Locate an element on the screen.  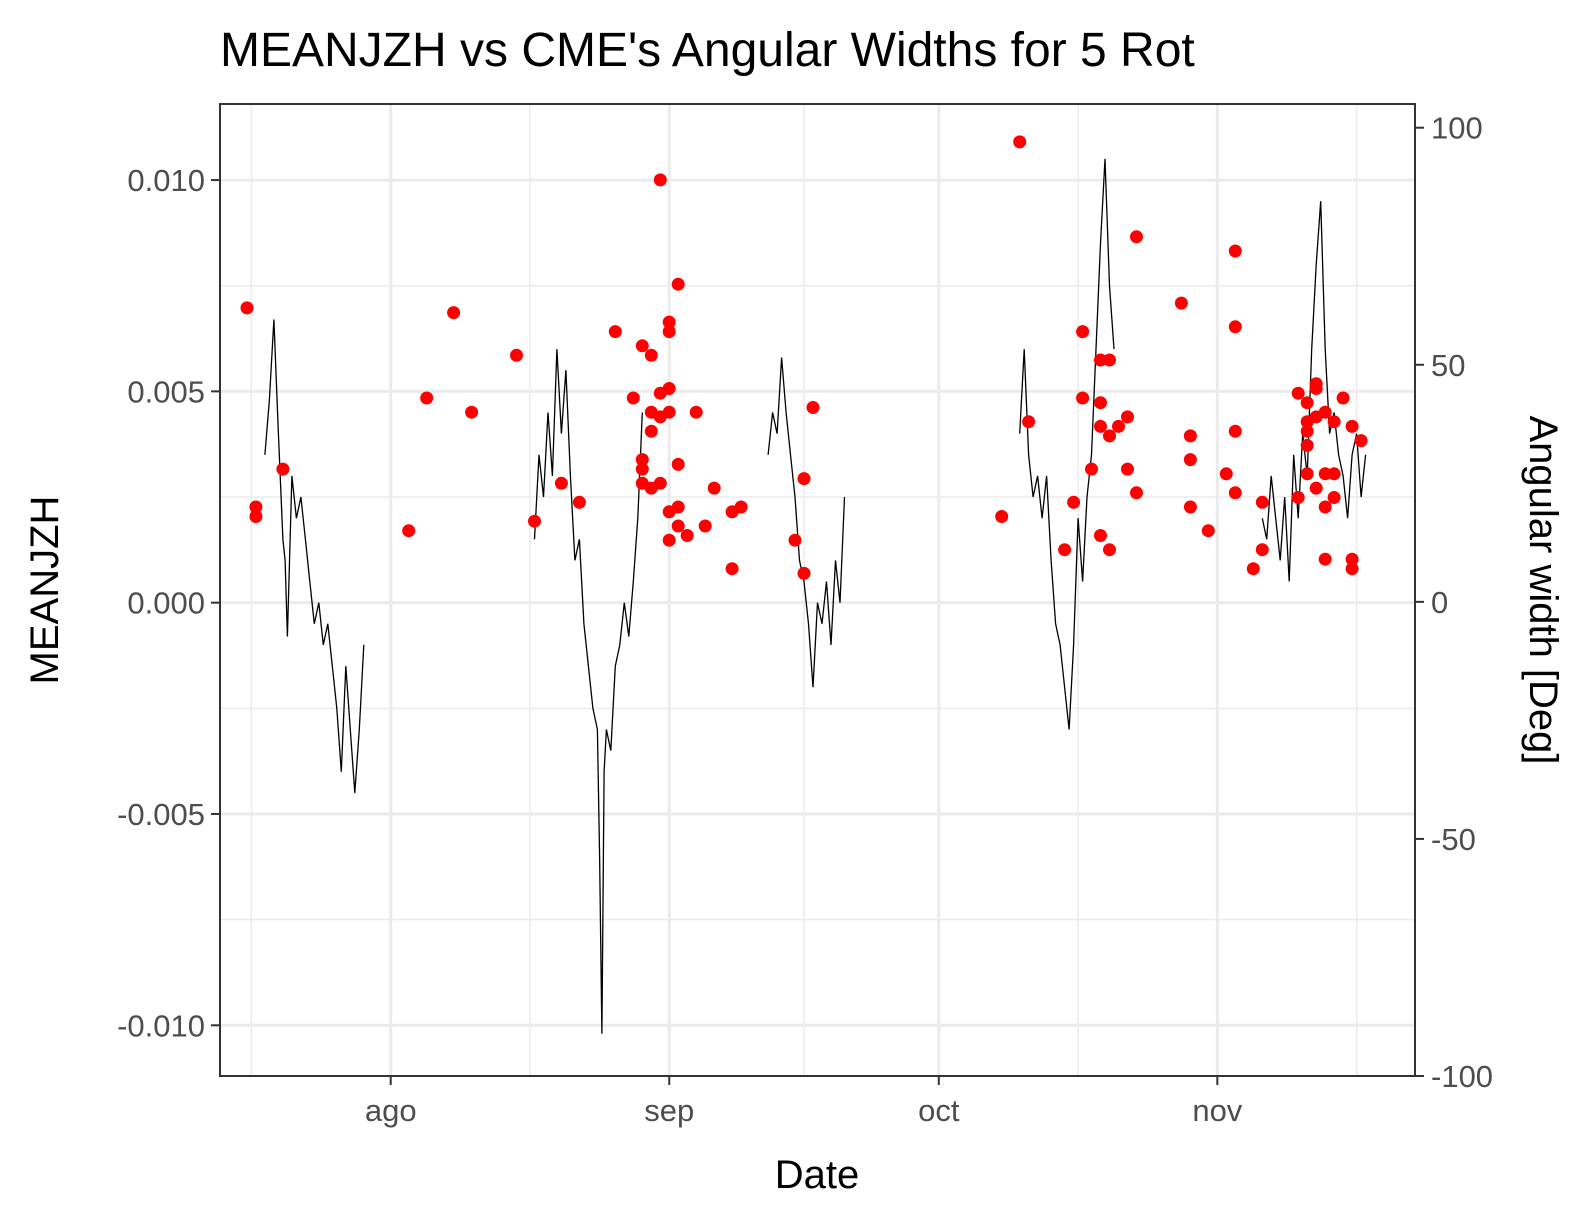
y2-tick-label: 100 is located at coordinates (1457, 128).